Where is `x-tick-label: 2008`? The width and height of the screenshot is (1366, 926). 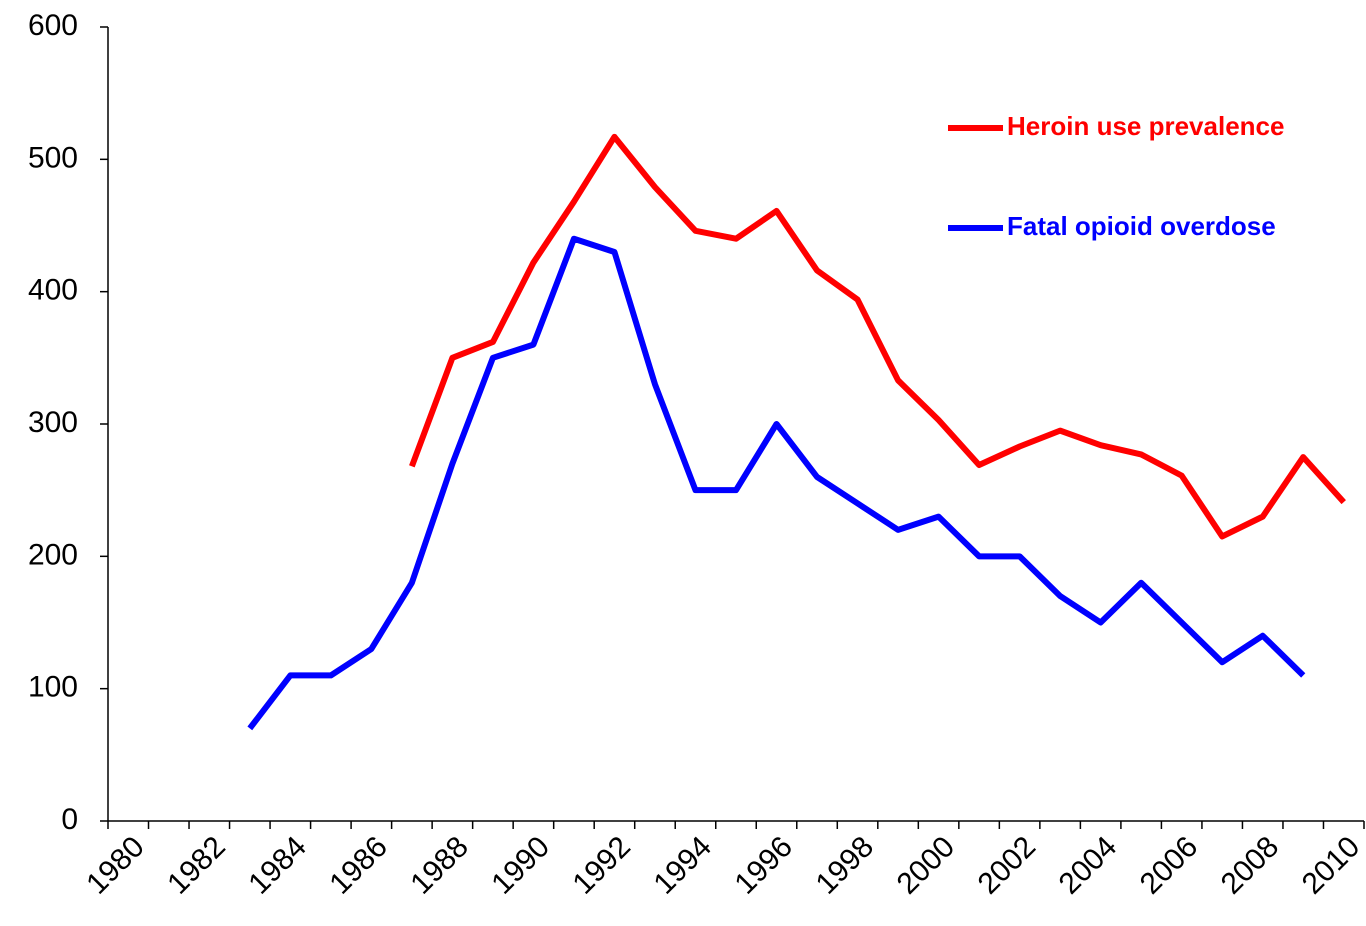 x-tick-label: 2008 is located at coordinates (1250, 865).